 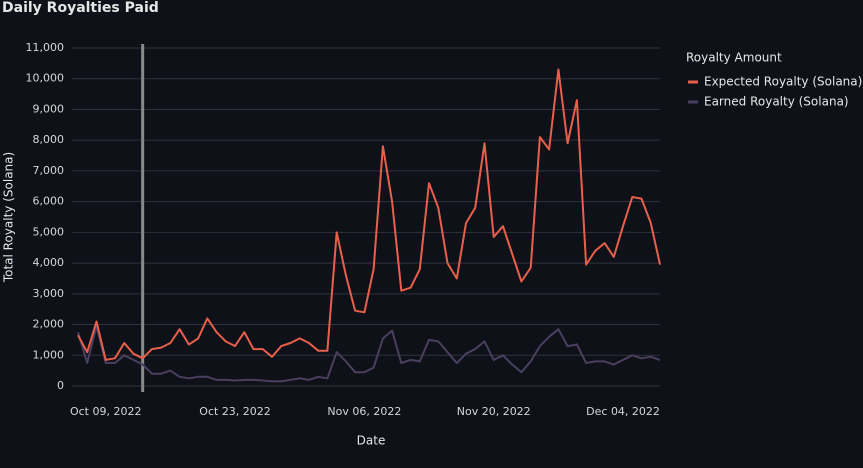 What do you see at coordinates (60, 385) in the screenshot?
I see `y-tick-label: 0` at bounding box center [60, 385].